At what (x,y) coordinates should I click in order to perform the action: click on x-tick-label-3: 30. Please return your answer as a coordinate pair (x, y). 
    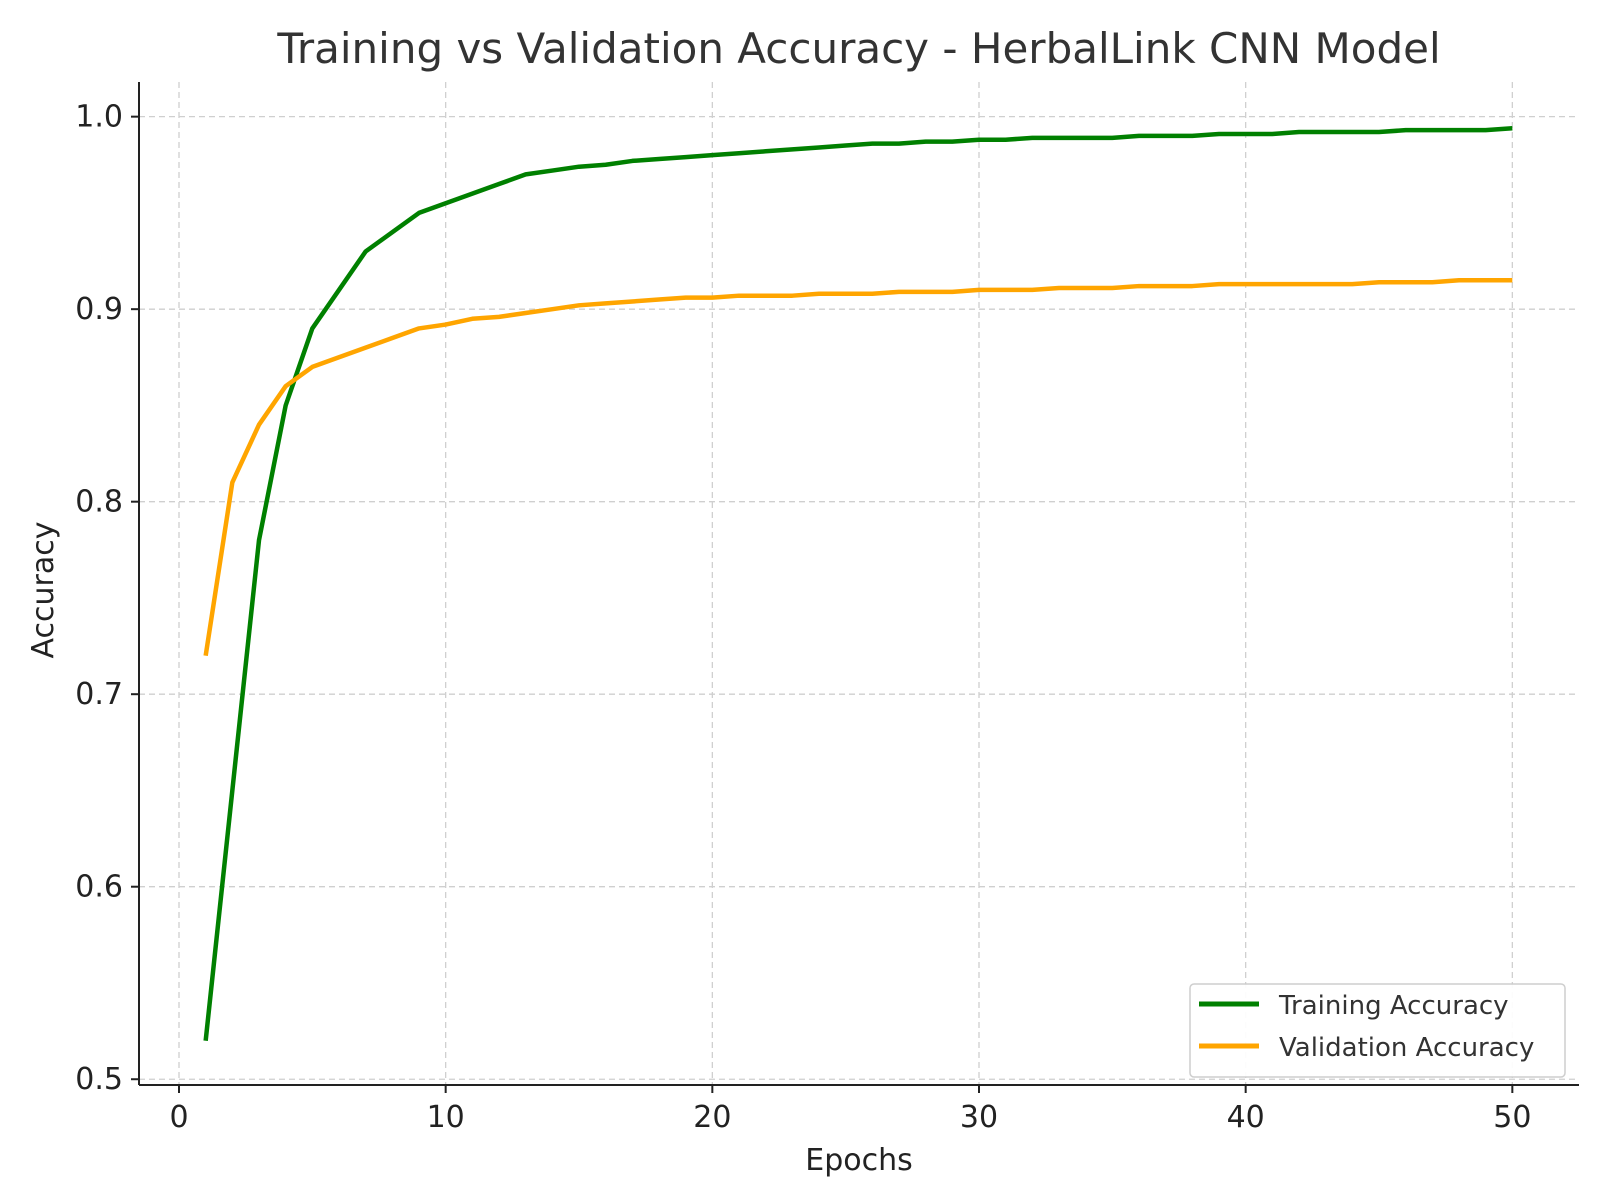
    Looking at the image, I should click on (979, 1117).